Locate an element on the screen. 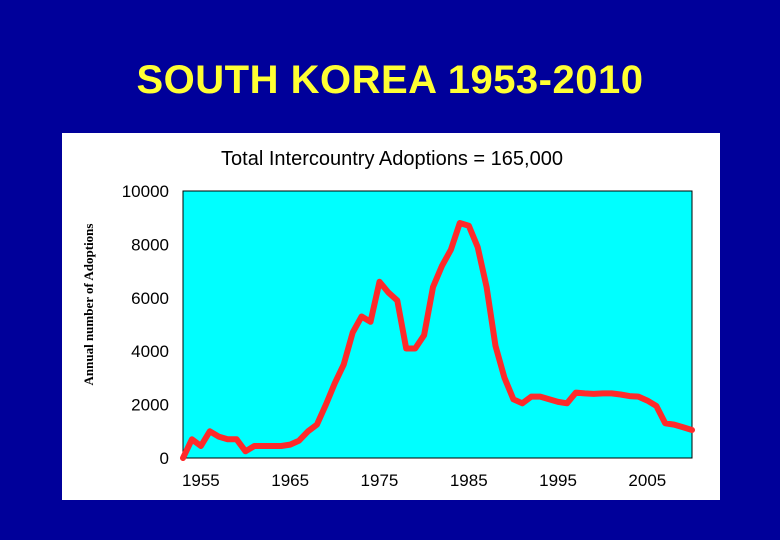 This screenshot has height=540, width=780. y-tick-label: 6000 is located at coordinates (150, 298).